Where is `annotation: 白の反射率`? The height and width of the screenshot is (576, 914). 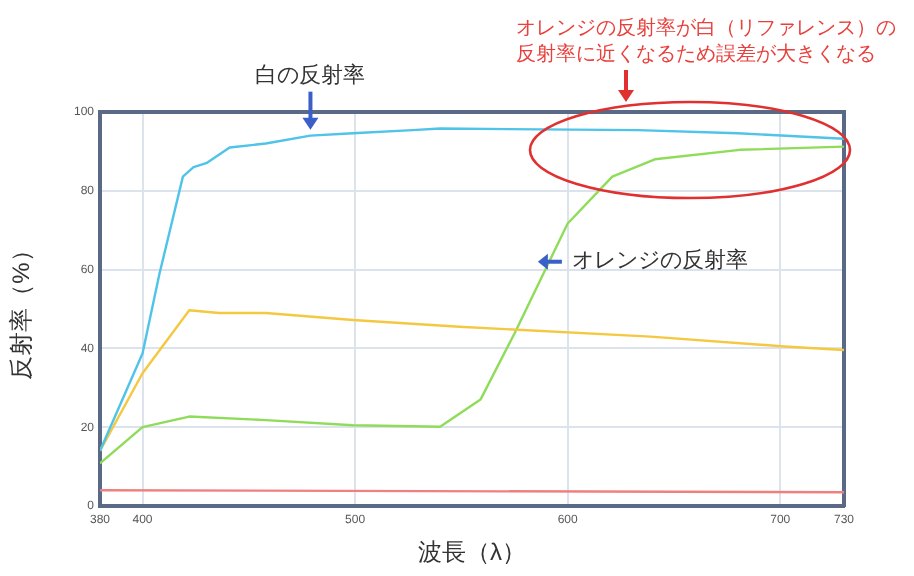
annotation: 白の反射率 is located at coordinates (310, 75).